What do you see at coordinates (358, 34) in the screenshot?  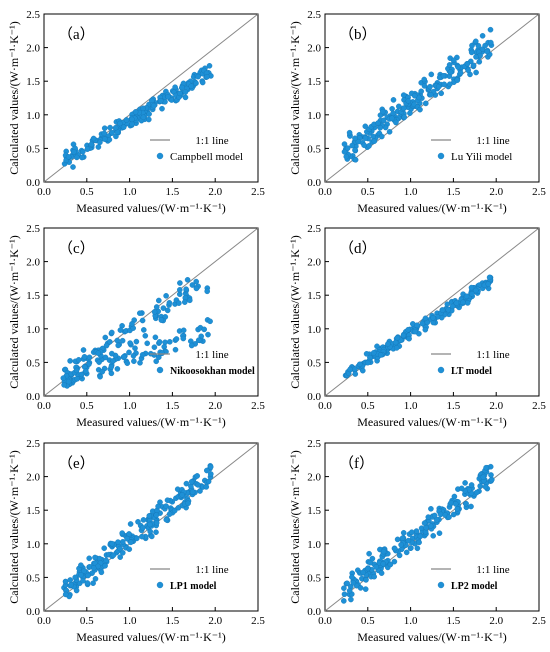 I see `panel-label: （b）` at bounding box center [358, 34].